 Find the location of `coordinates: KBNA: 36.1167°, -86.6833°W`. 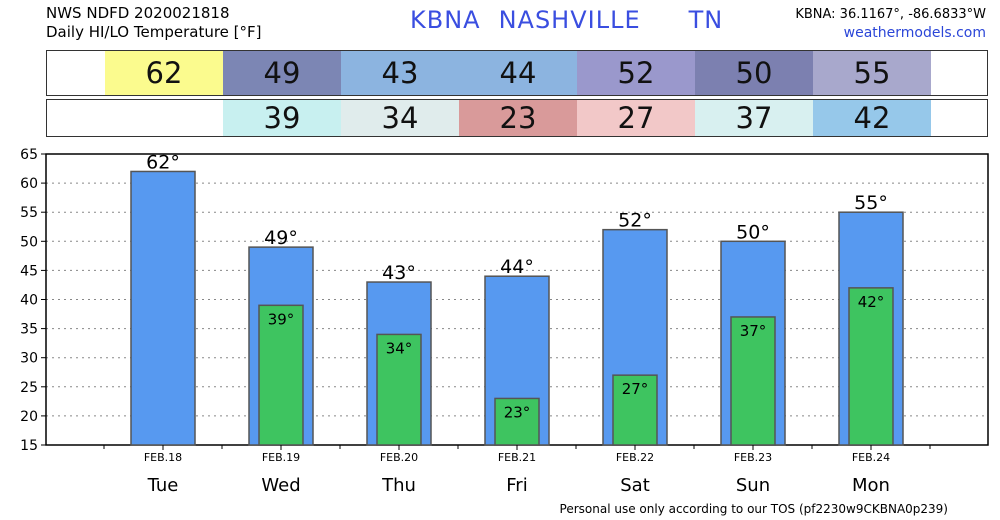

coordinates: KBNA: 36.1167°, -86.6833°W is located at coordinates (890, 14).